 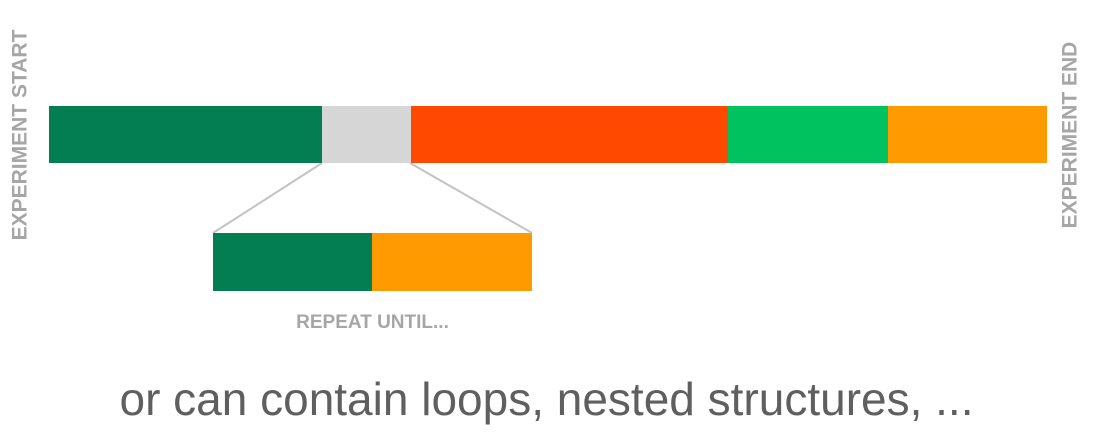 What do you see at coordinates (366, 134) in the screenshot?
I see `timeline-segment-loop` at bounding box center [366, 134].